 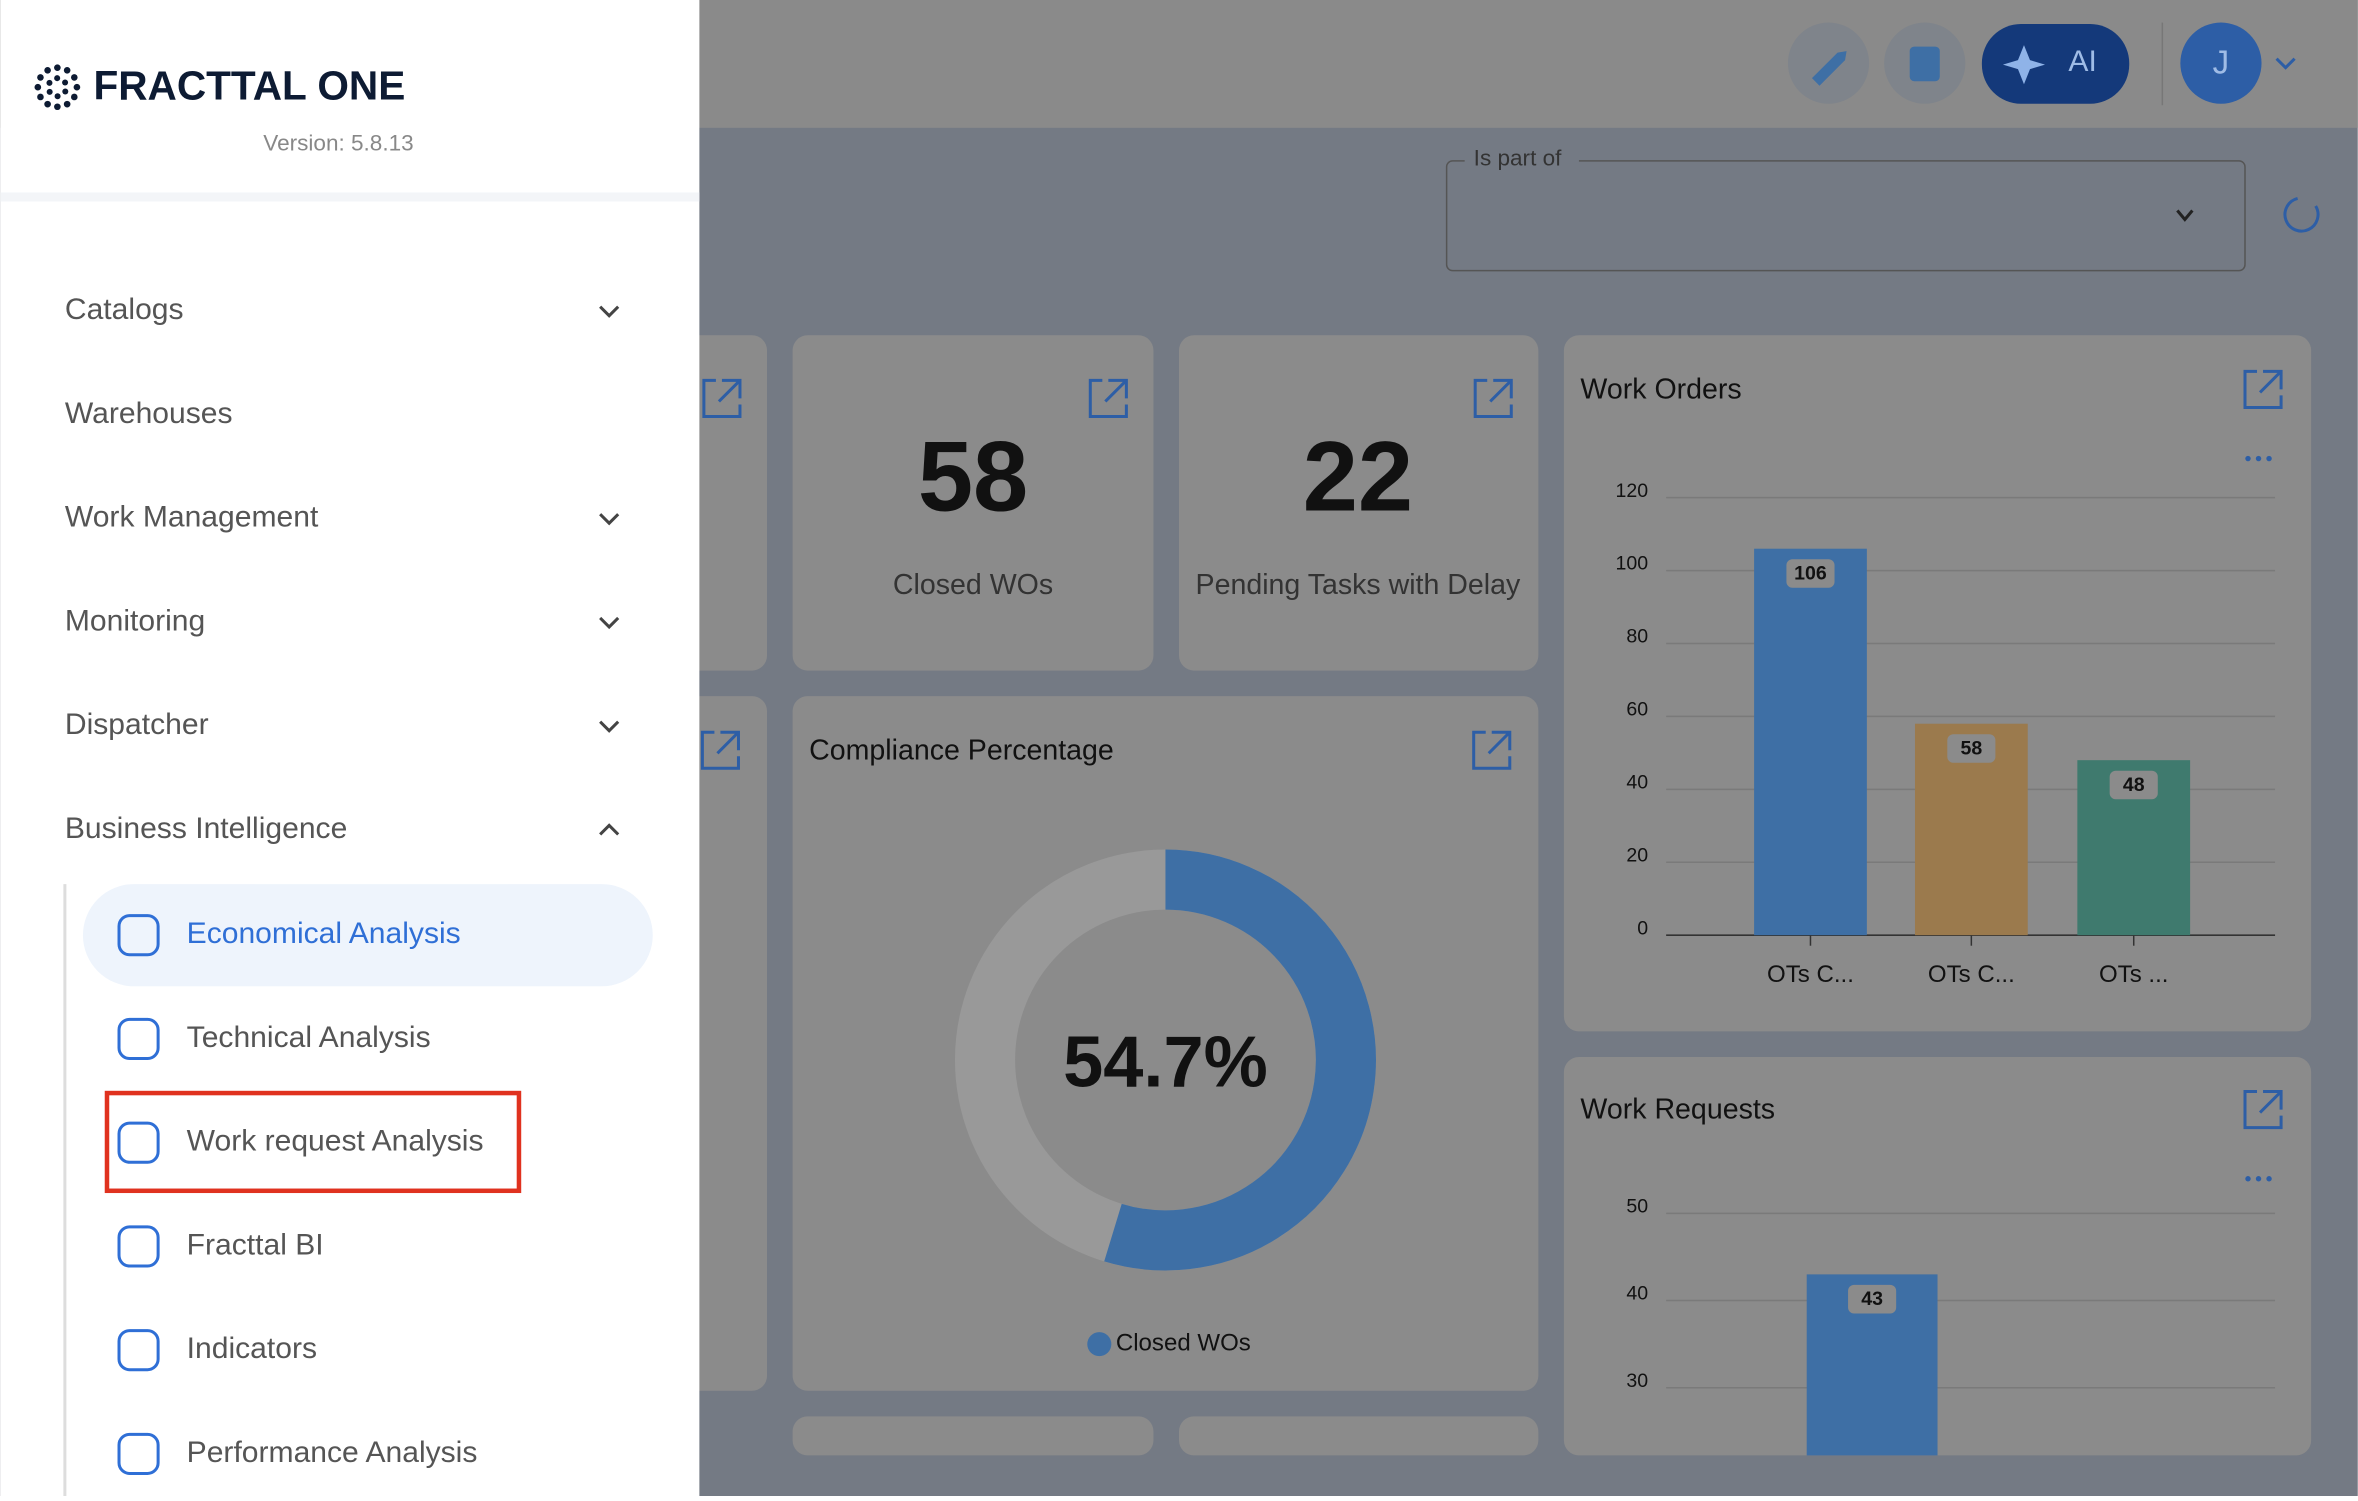 What do you see at coordinates (1518, 157) in the screenshot?
I see `filter-label: Is part of` at bounding box center [1518, 157].